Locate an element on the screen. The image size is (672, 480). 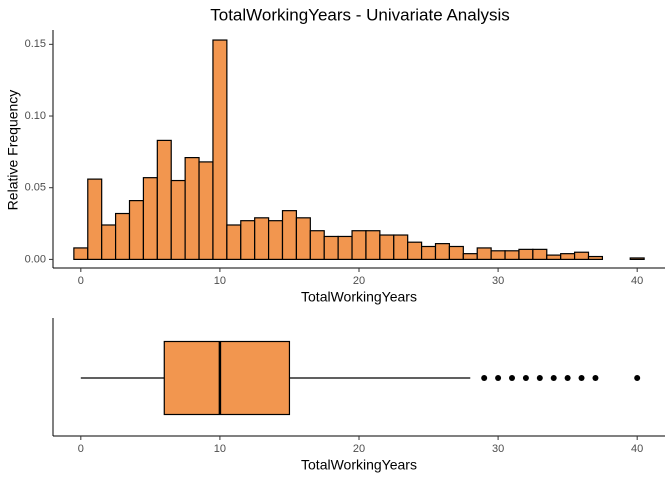
y-tick-label: 0.15 is located at coordinates (35, 44).